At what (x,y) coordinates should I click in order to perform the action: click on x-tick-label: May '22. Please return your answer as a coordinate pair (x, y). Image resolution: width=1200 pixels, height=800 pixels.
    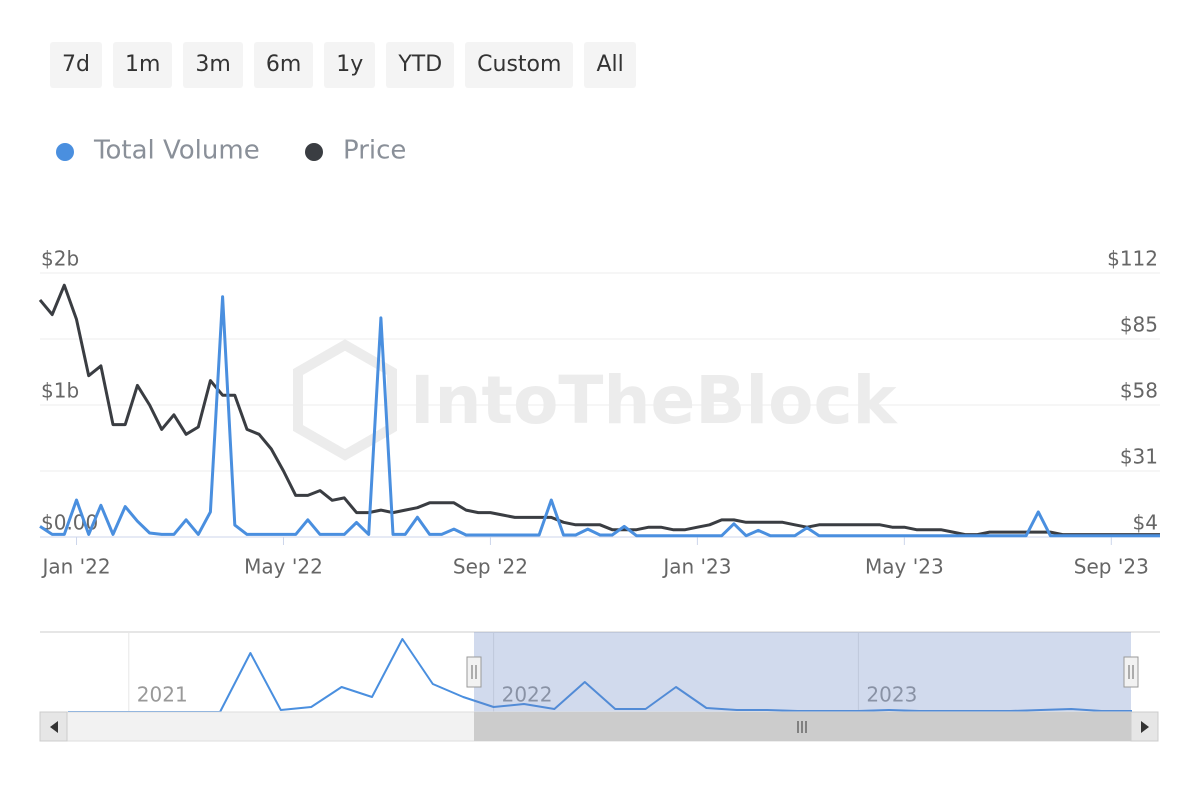
    Looking at the image, I should click on (283, 567).